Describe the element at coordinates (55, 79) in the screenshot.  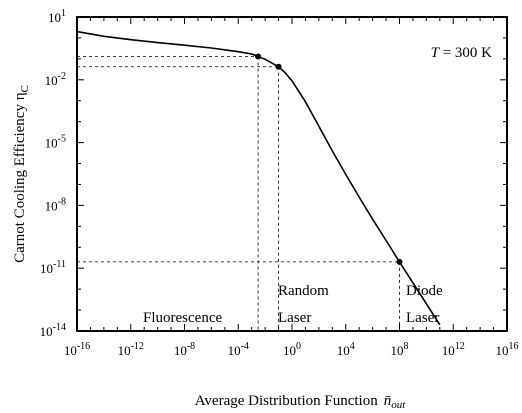
I see `y-tick-label: 10⁻²` at that location.